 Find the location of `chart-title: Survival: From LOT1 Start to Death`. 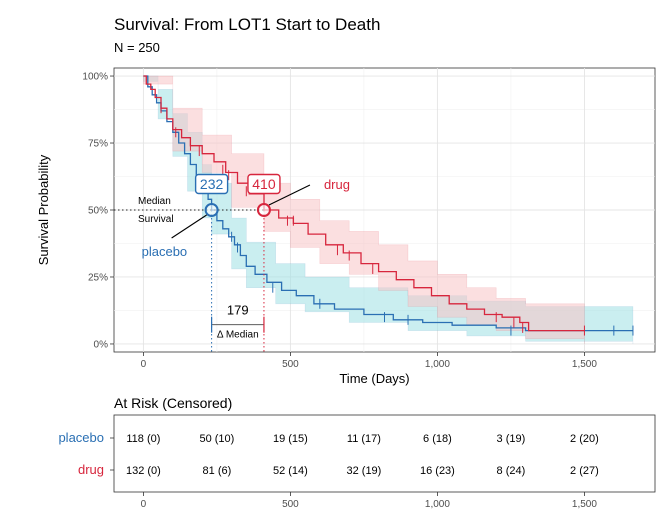

chart-title: Survival: From LOT1 Start to Death is located at coordinates (247, 24).